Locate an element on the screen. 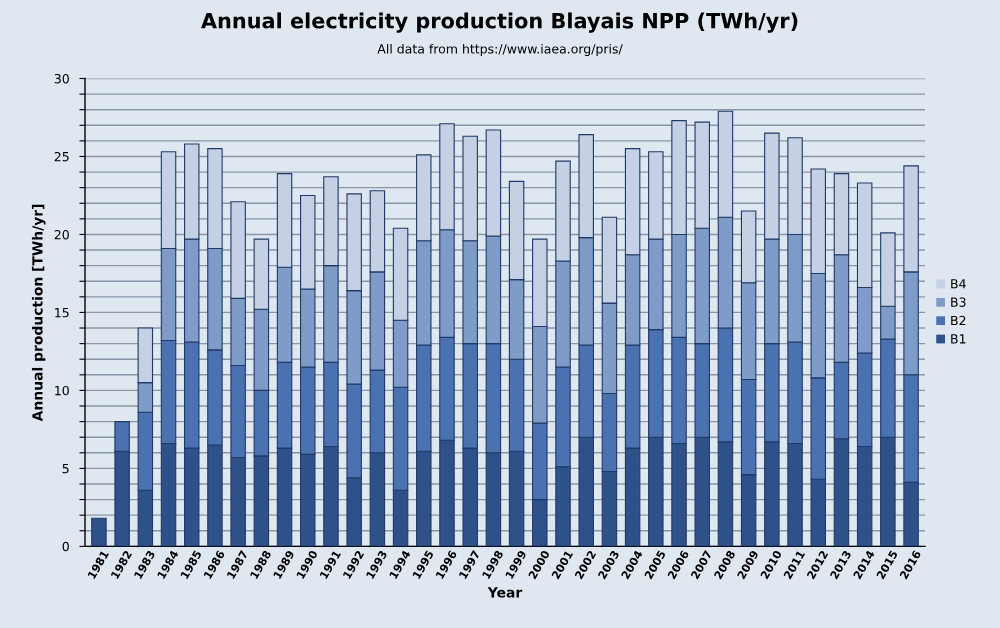 The image size is (1000, 628). bar is located at coordinates (99, 532).